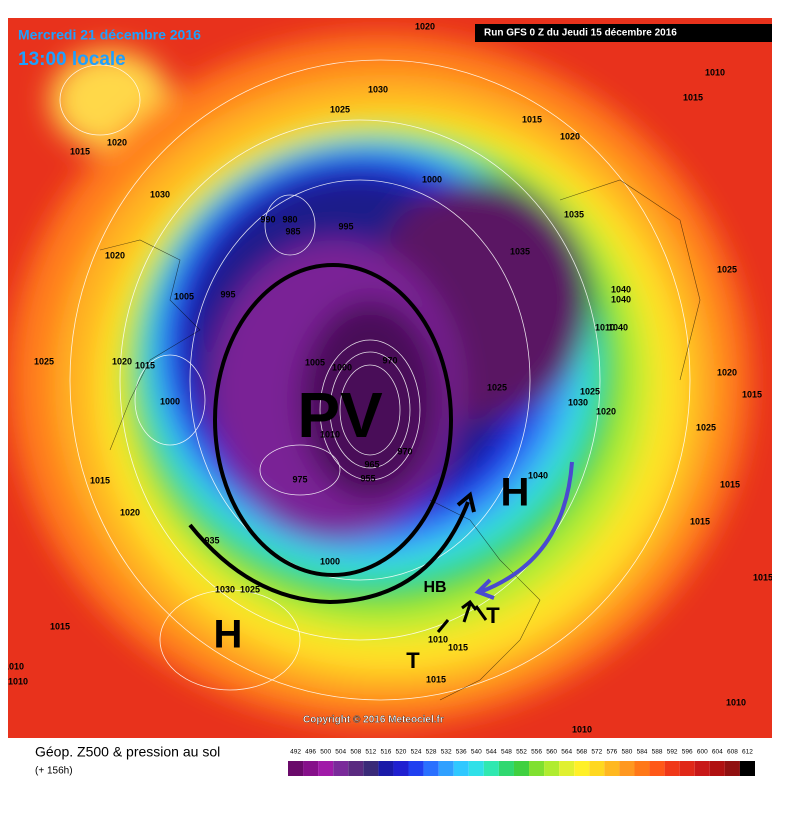 Image resolution: width=792 pixels, height=814 pixels. Describe the element at coordinates (484, 589) in the screenshot. I see `blue-arrow-head` at that location.